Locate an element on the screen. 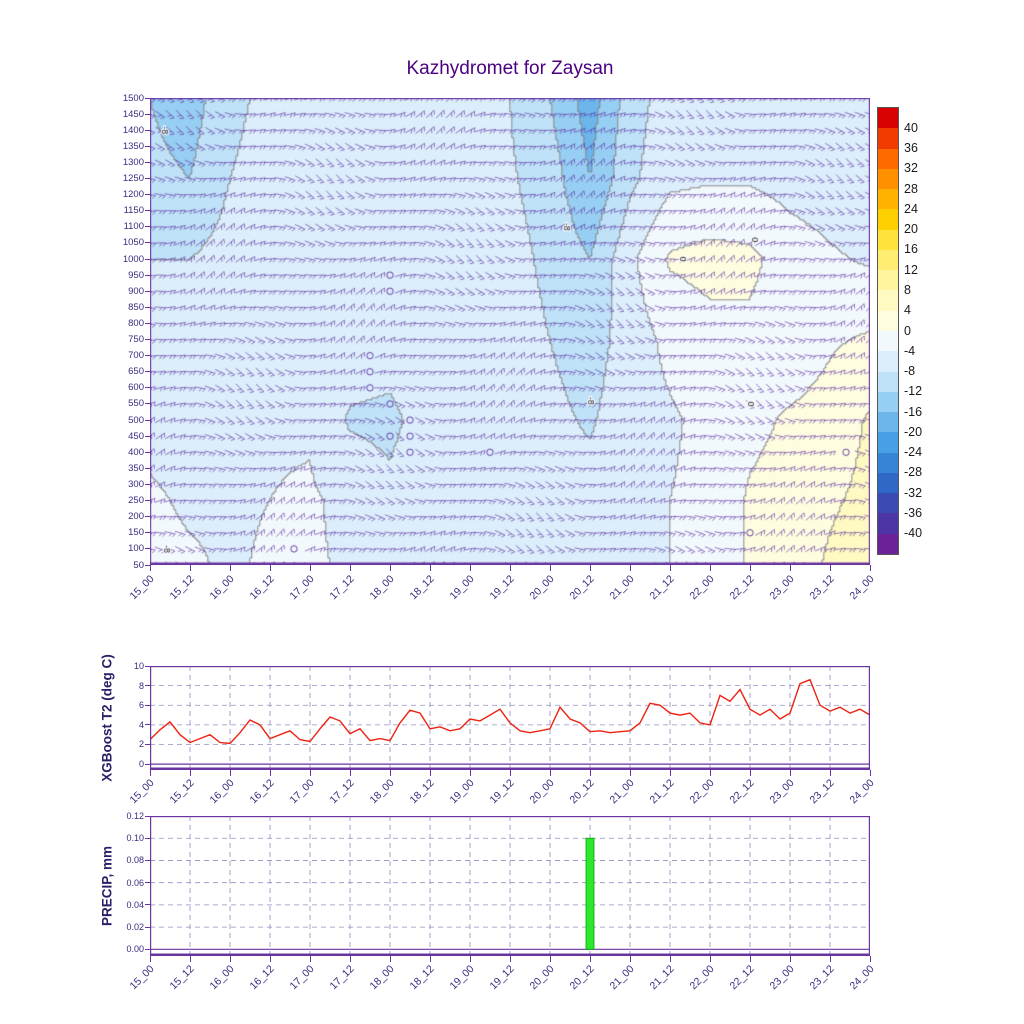 This screenshot has height=1024, width=1024. height-tick-label: 1050 is located at coordinates (133, 243).